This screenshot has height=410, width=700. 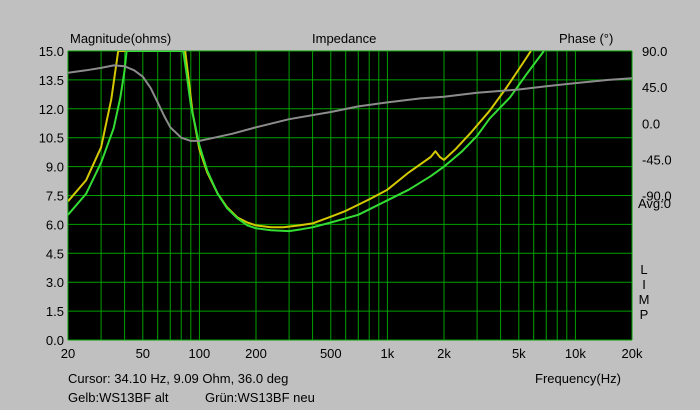 I want to click on x-tick-label: 20, so click(x=68, y=353).